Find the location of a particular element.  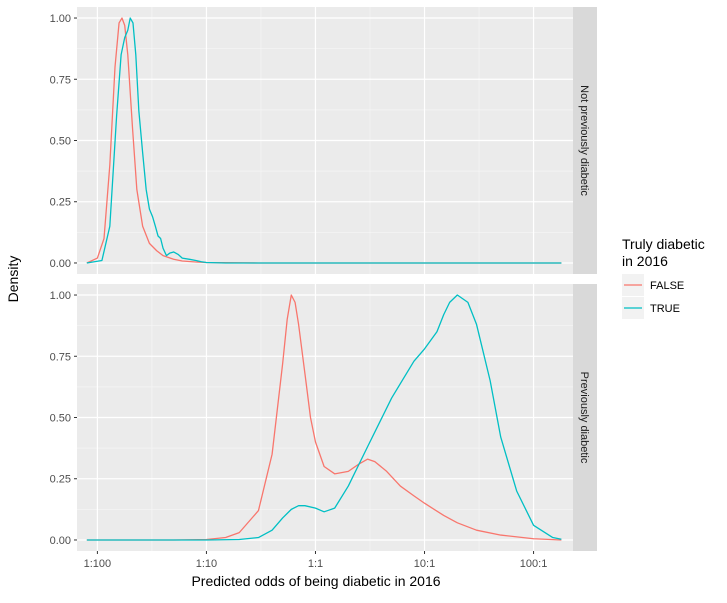

legend-title-line1: Truly diabetic is located at coordinates (663, 244).